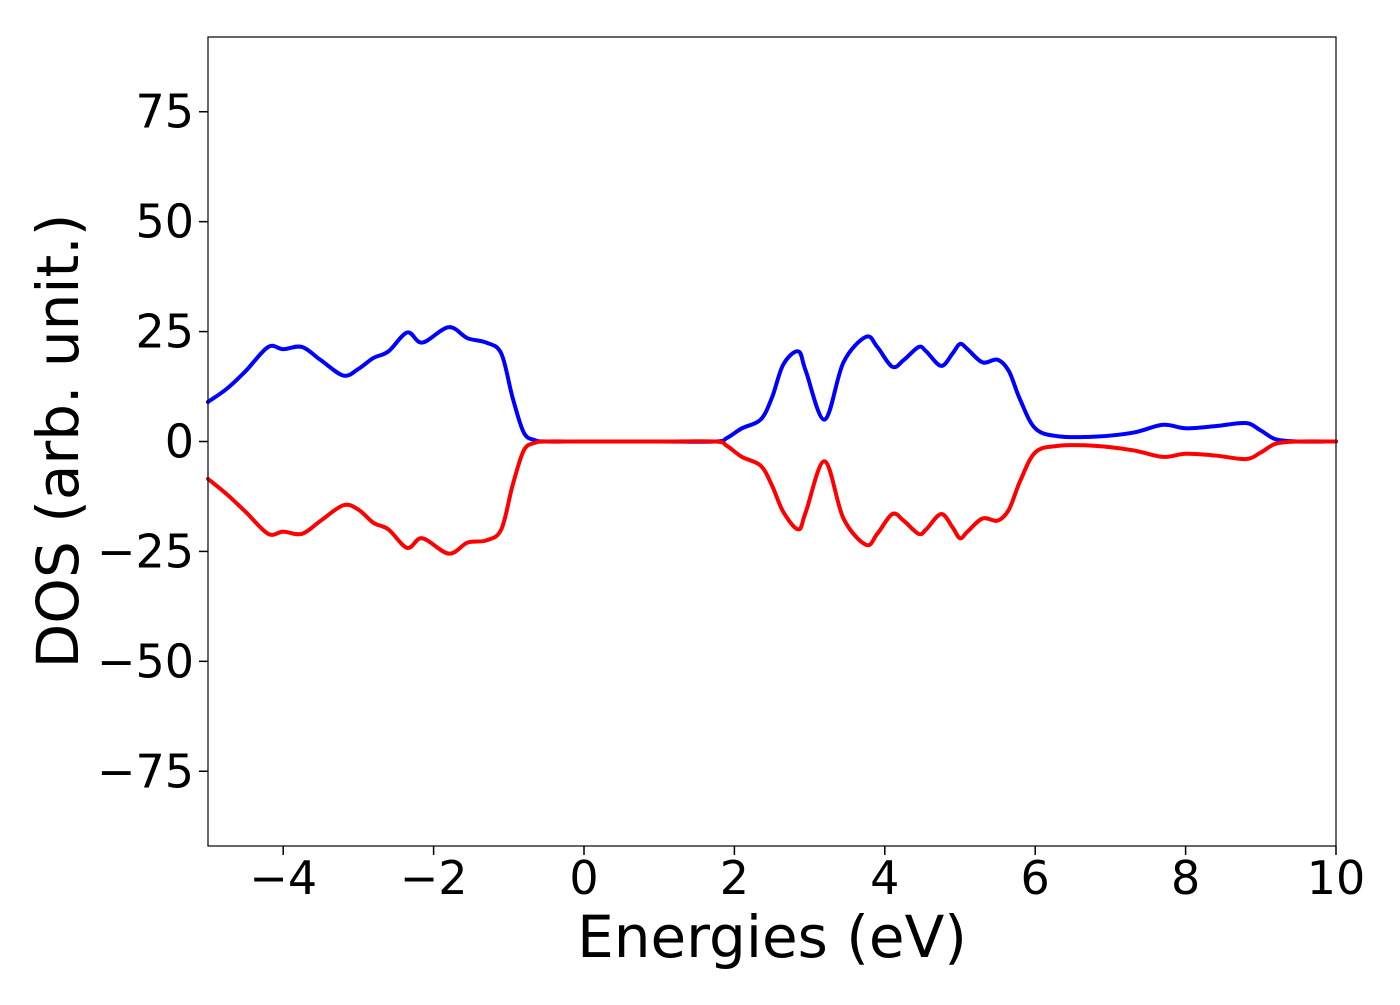 Image resolution: width=1400 pixels, height=1005 pixels. Describe the element at coordinates (884, 878) in the screenshot. I see `x-tick-label: 4` at that location.